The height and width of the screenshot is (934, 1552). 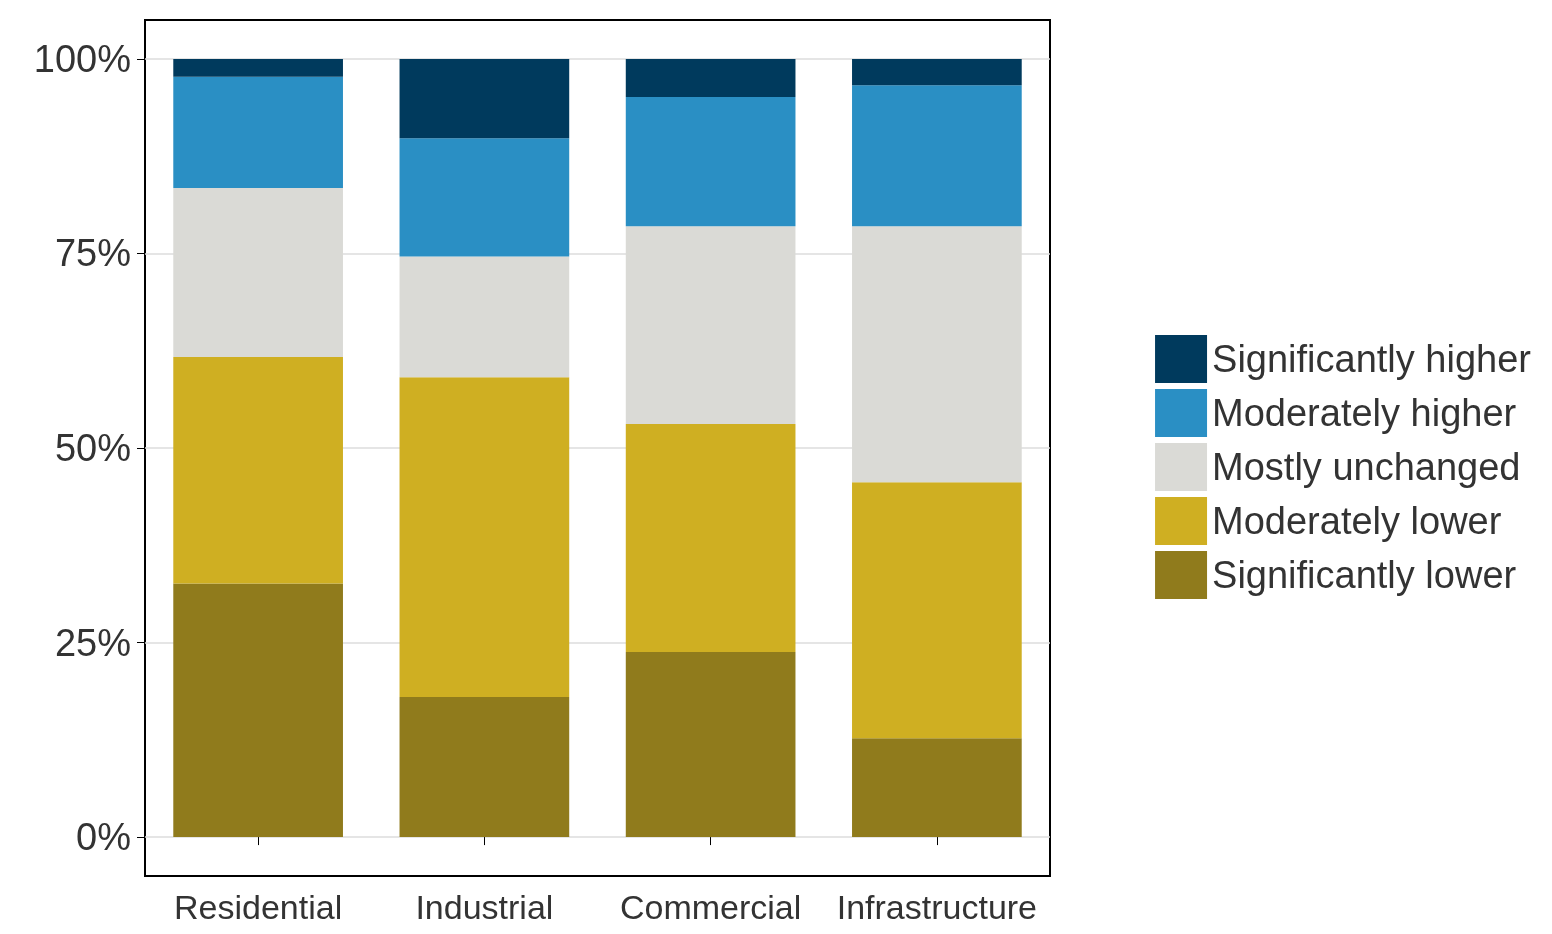 What do you see at coordinates (103, 837) in the screenshot?
I see `y-tick-label: 0%` at bounding box center [103, 837].